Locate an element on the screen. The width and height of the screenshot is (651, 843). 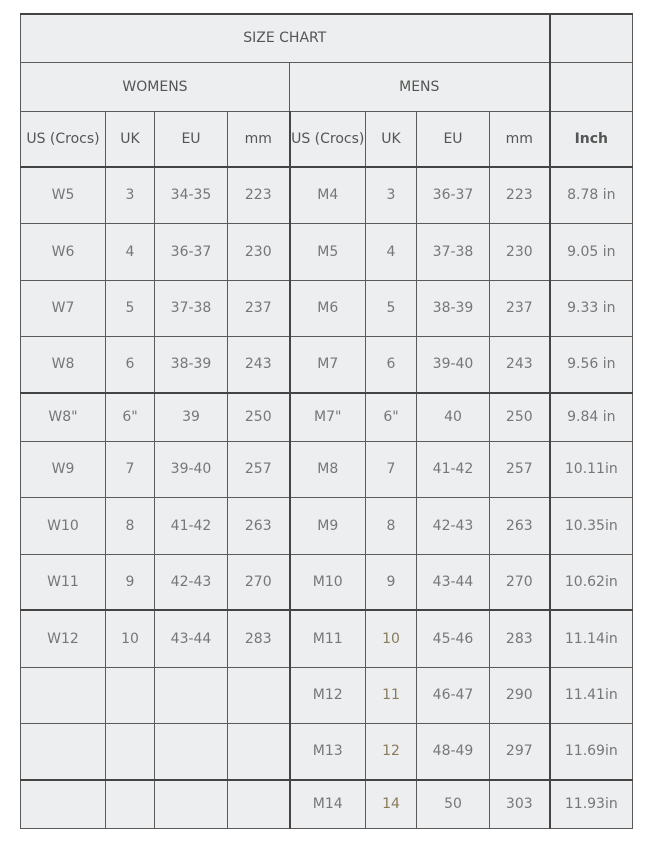
header-womens-eu: EU is located at coordinates (191, 139).